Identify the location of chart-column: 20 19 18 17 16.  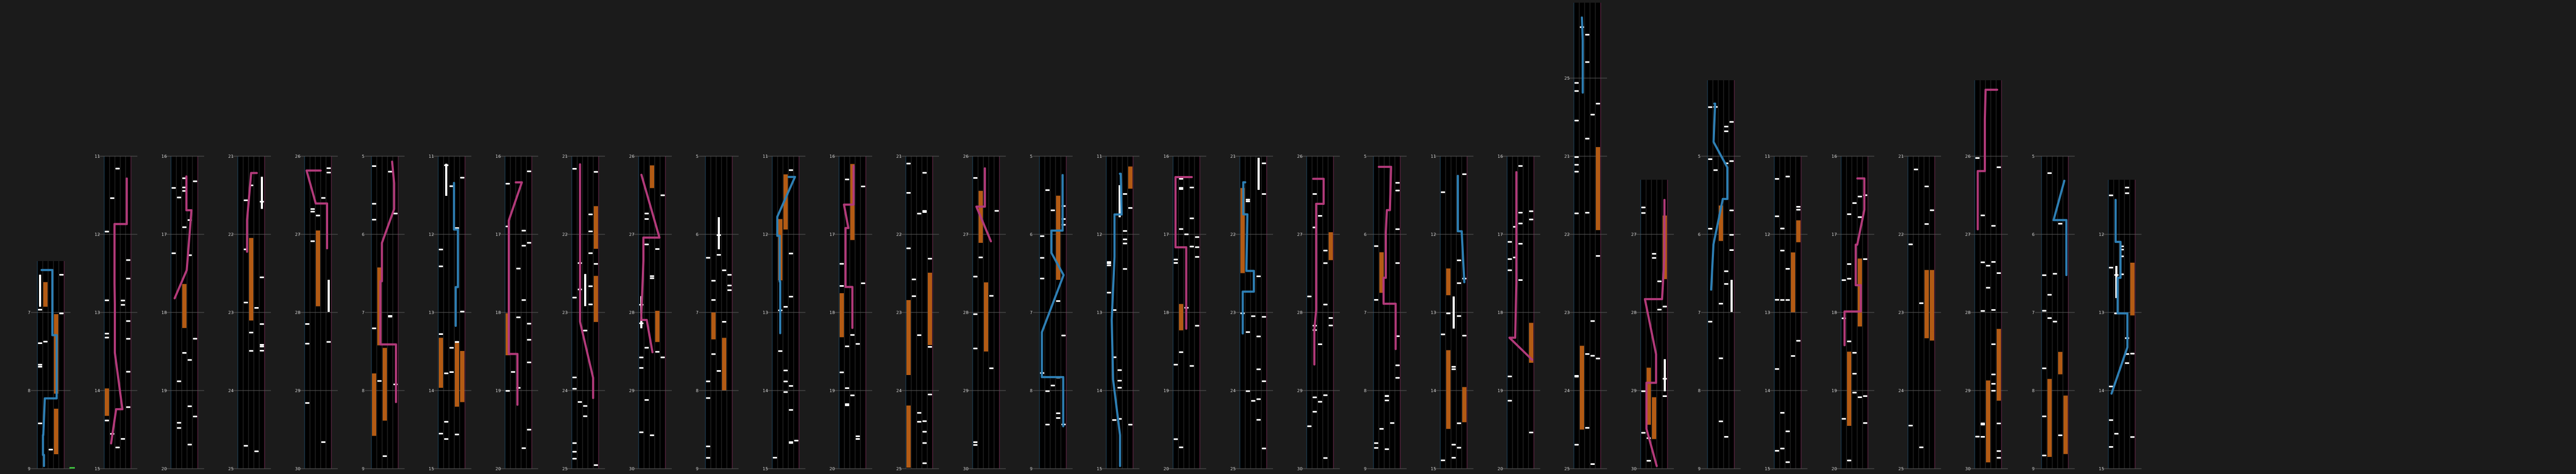
(850, 312).